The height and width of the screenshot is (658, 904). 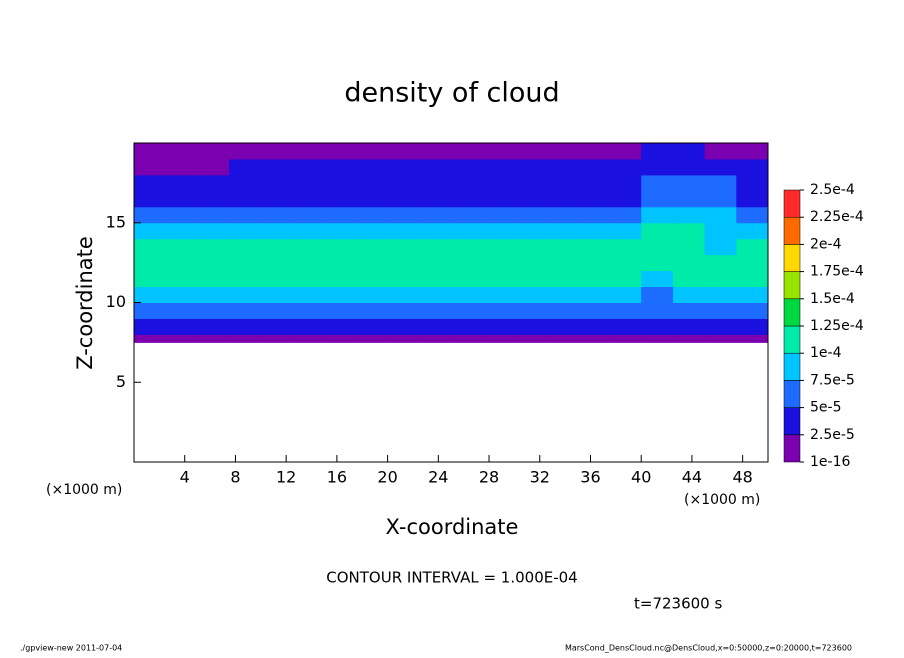 What do you see at coordinates (792, 230) in the screenshot?
I see `colorbar-box` at bounding box center [792, 230].